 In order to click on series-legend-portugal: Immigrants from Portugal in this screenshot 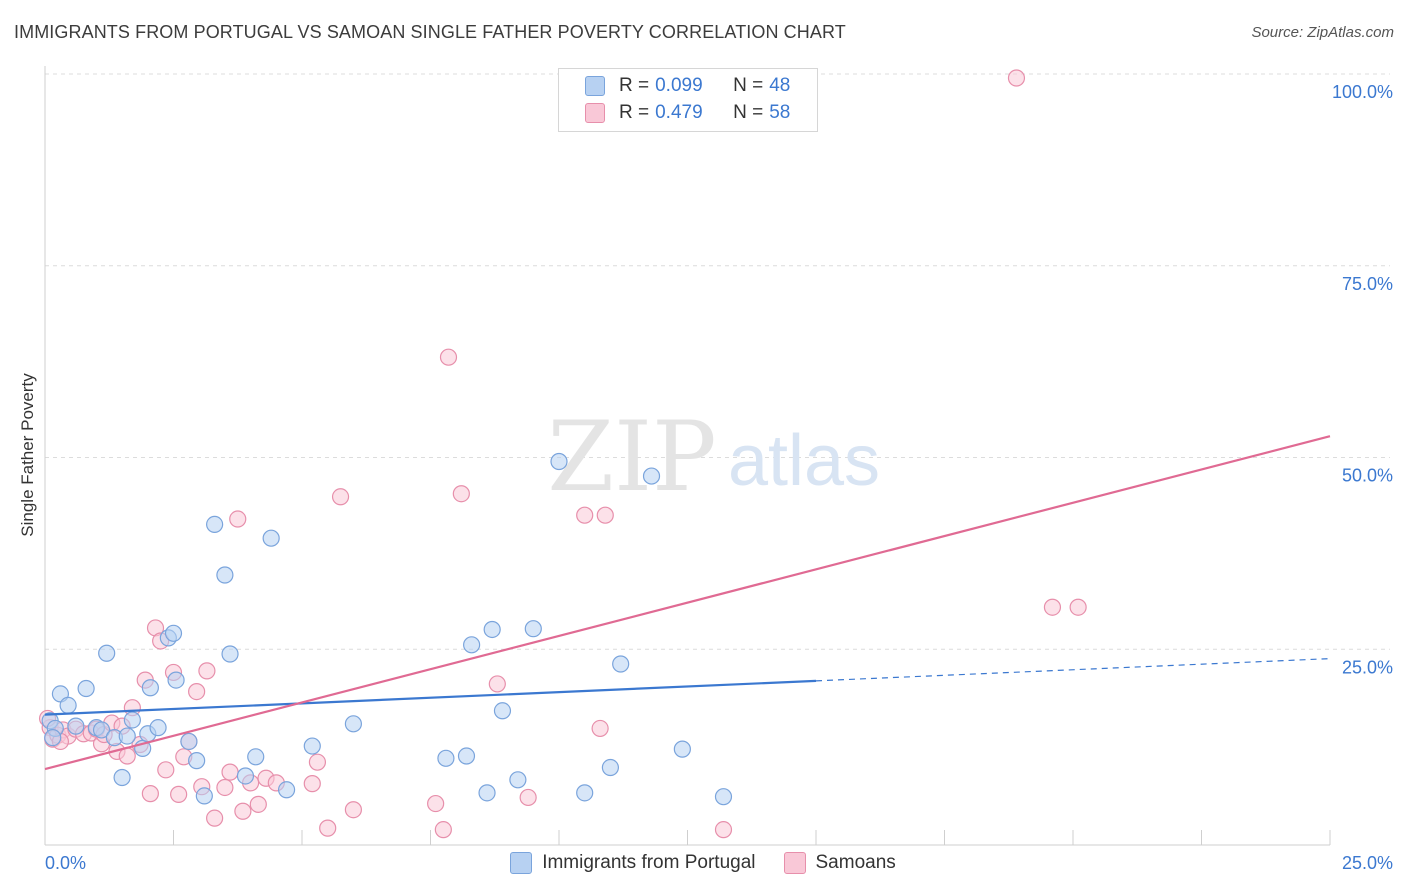, I will do `click(633, 863)`.